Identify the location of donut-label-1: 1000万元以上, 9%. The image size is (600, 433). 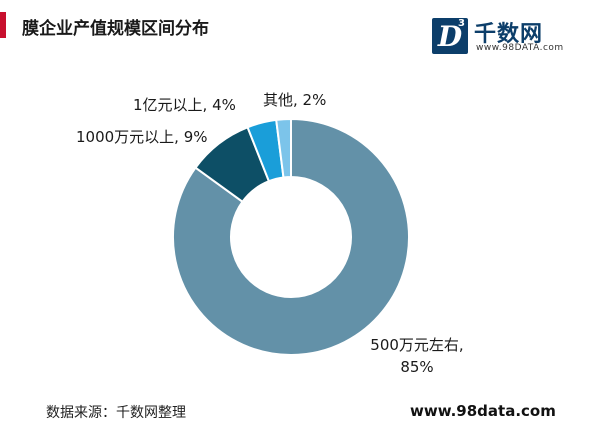
(142, 137).